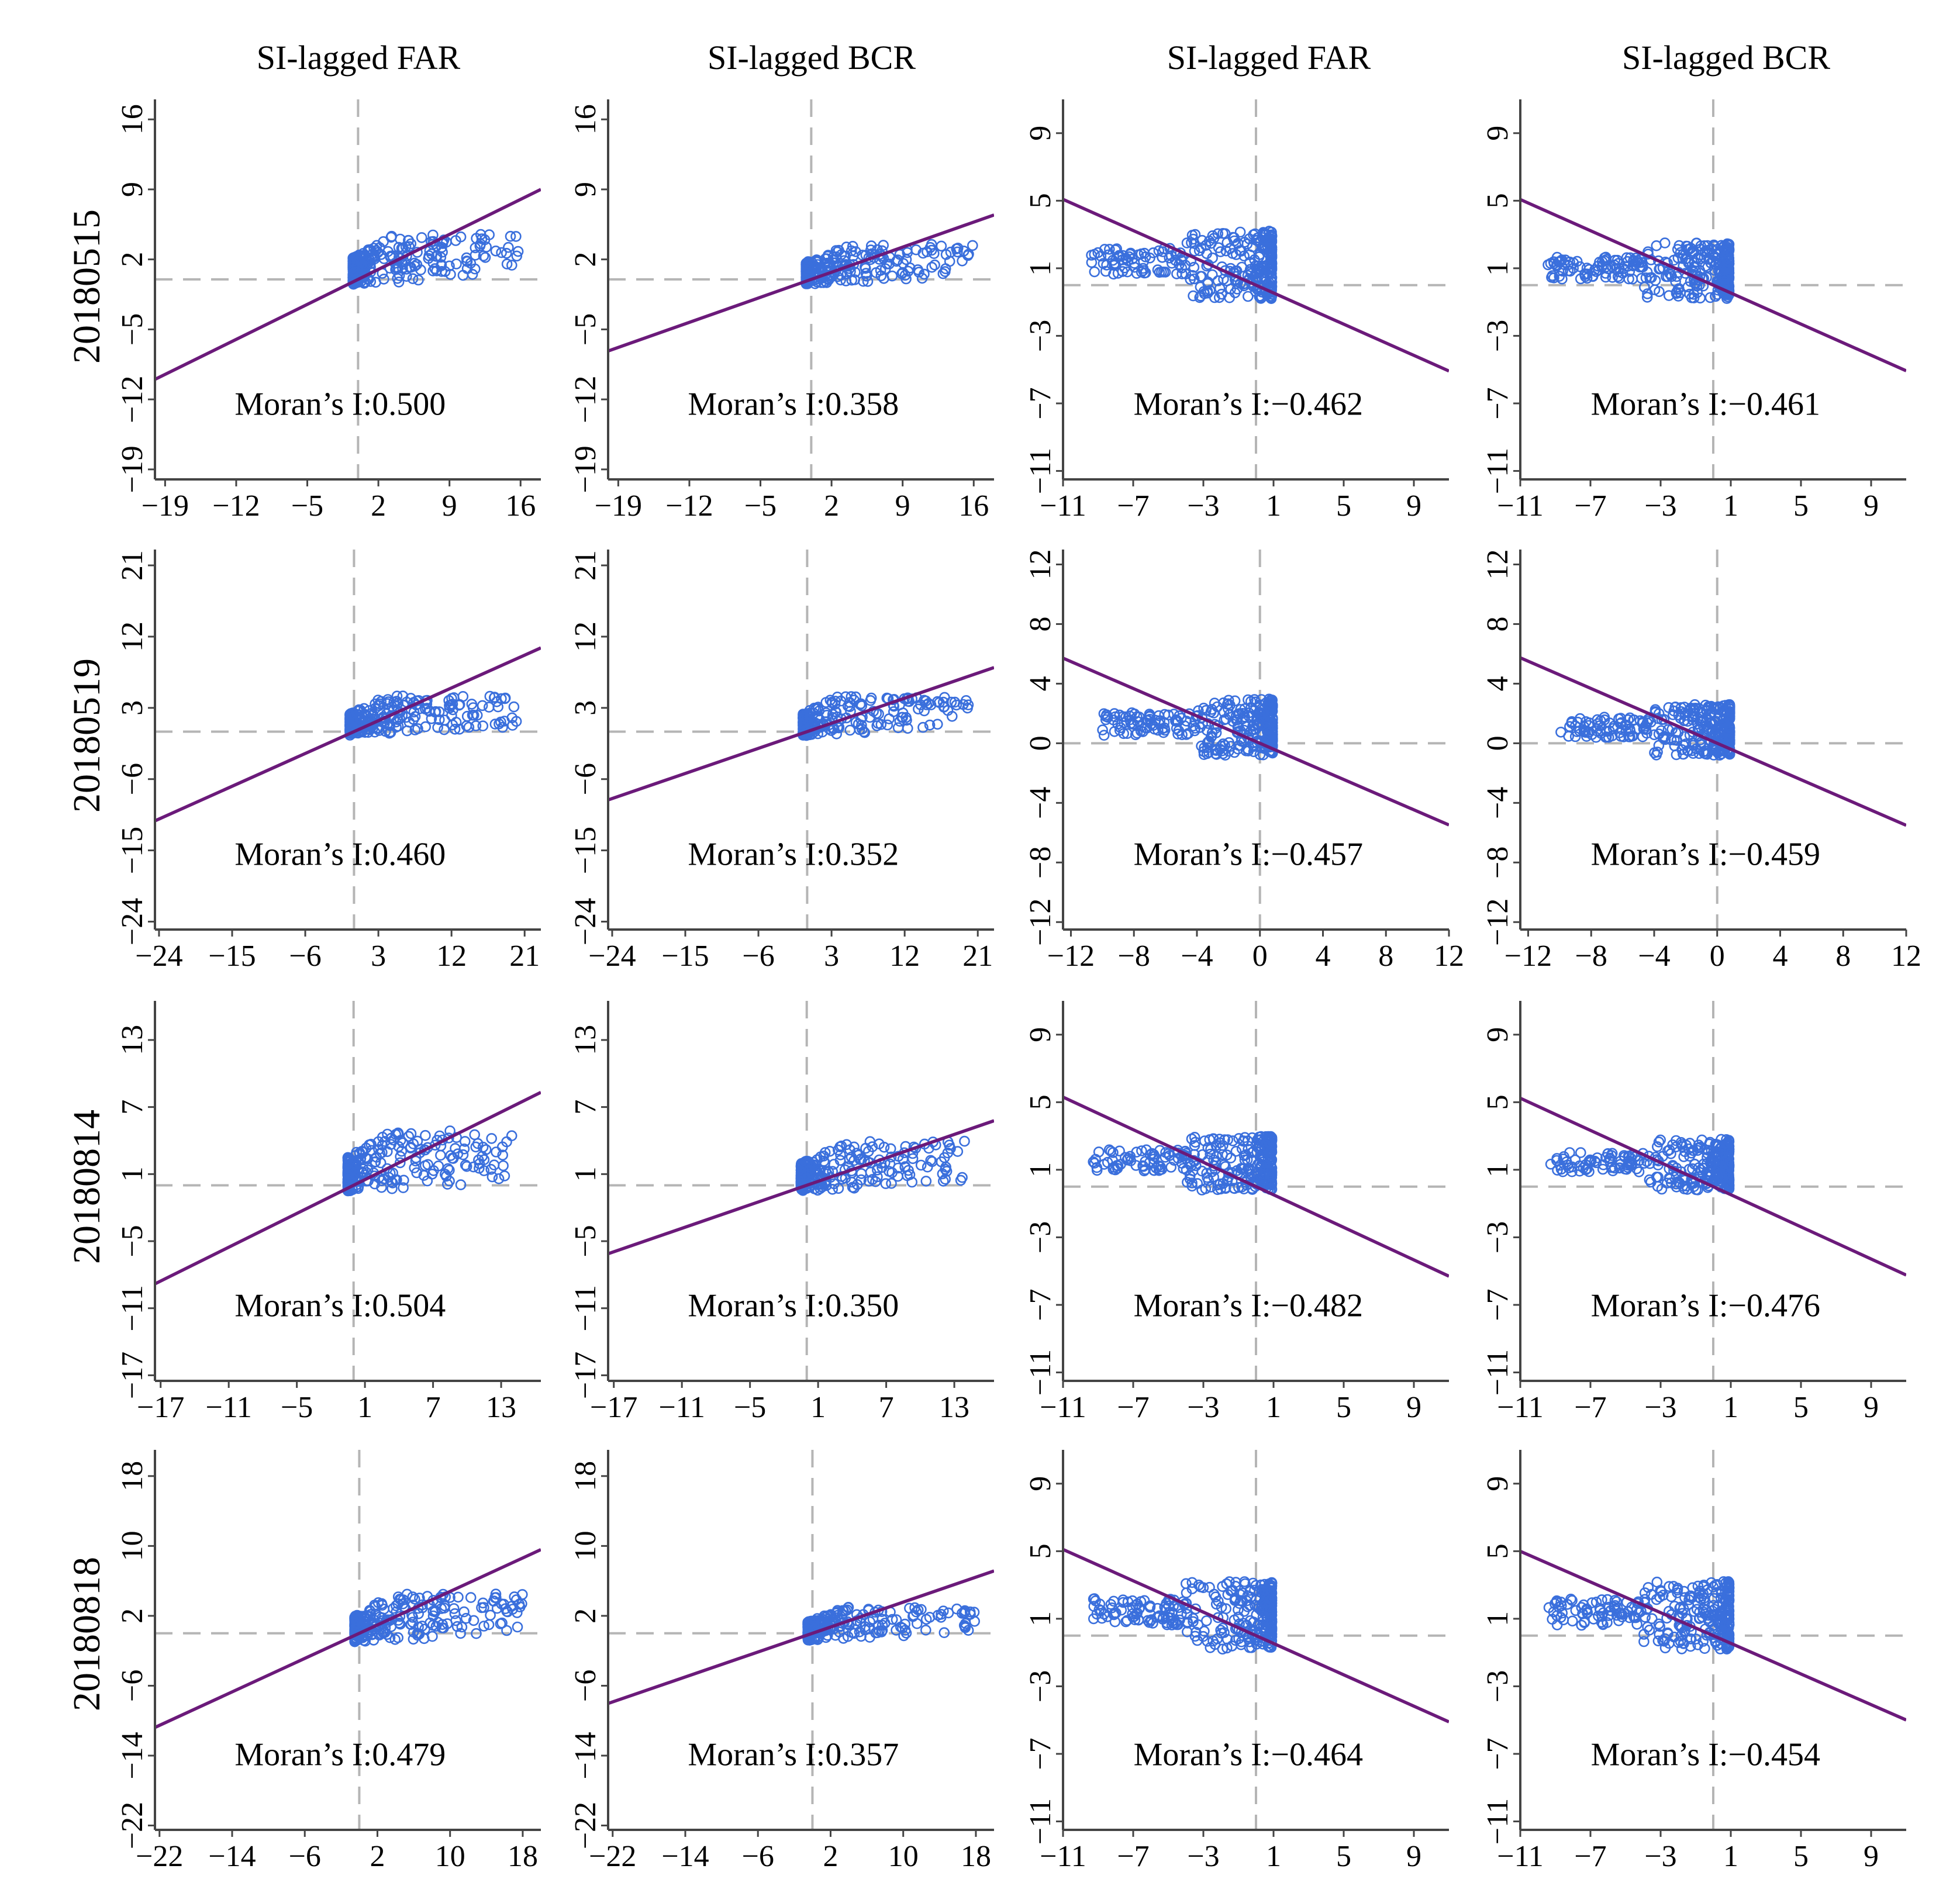 This screenshot has width=1960, height=1893. Describe the element at coordinates (761, 506) in the screenshot. I see `x-tick-label: −5` at that location.